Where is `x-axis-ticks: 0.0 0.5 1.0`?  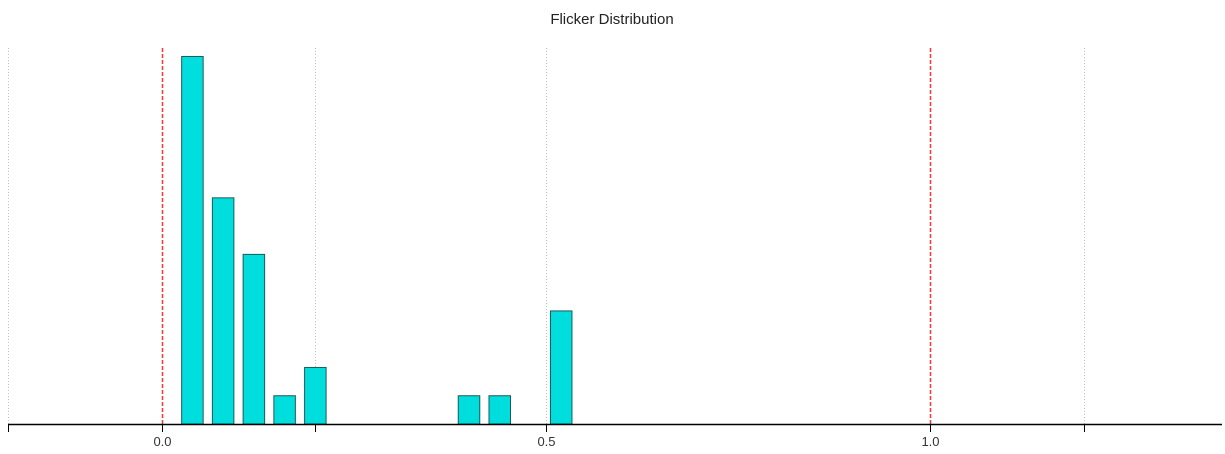 x-axis-ticks: 0.0 0.5 1.0 is located at coordinates (546, 436).